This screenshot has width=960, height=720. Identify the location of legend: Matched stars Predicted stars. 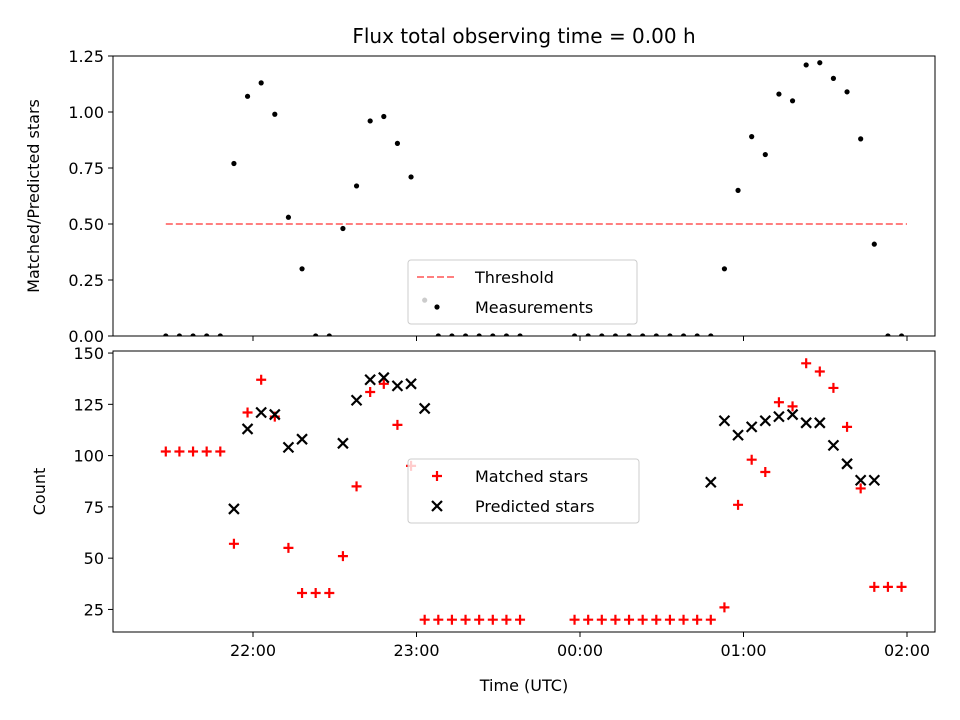
(523, 491).